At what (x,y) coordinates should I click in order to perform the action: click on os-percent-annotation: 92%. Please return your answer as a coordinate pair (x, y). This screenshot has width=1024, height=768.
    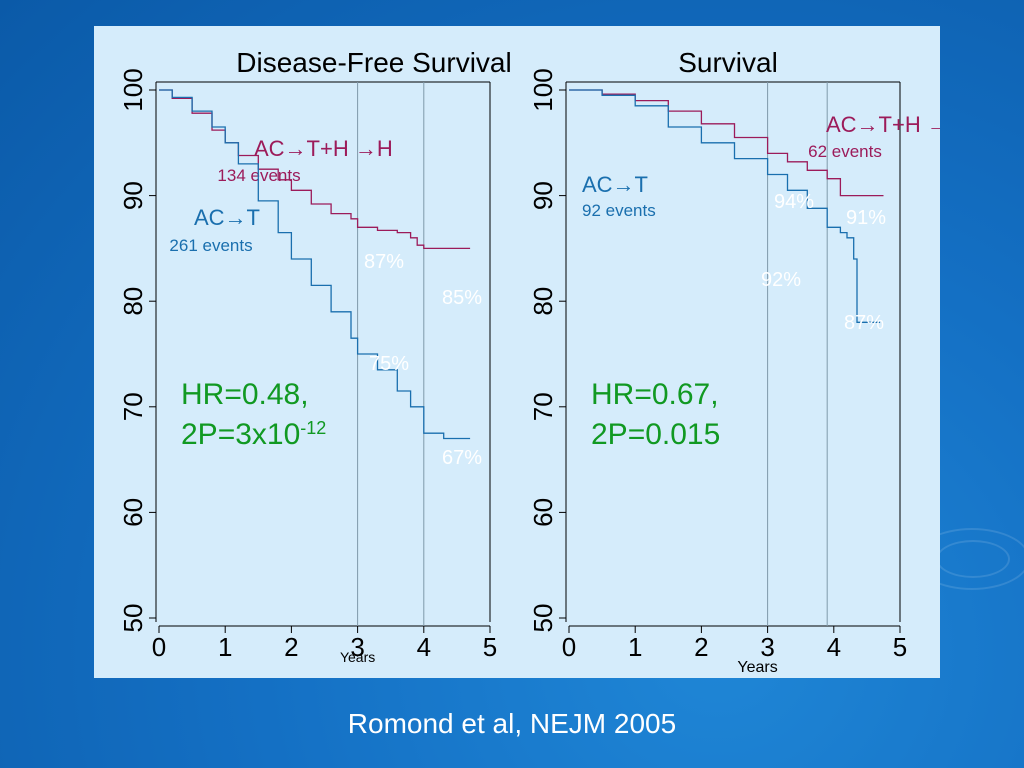
    Looking at the image, I should click on (781, 280).